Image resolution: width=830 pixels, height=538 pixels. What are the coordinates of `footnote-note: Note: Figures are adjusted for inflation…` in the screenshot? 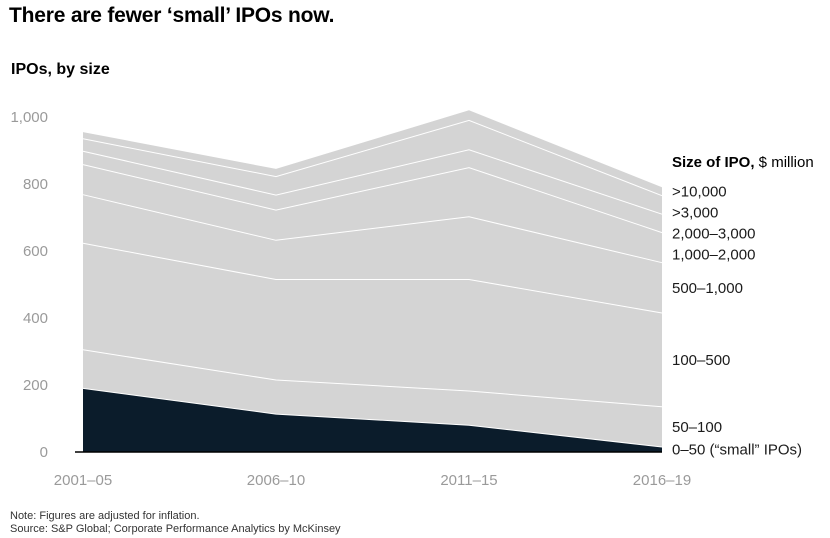 It's located at (105, 516).